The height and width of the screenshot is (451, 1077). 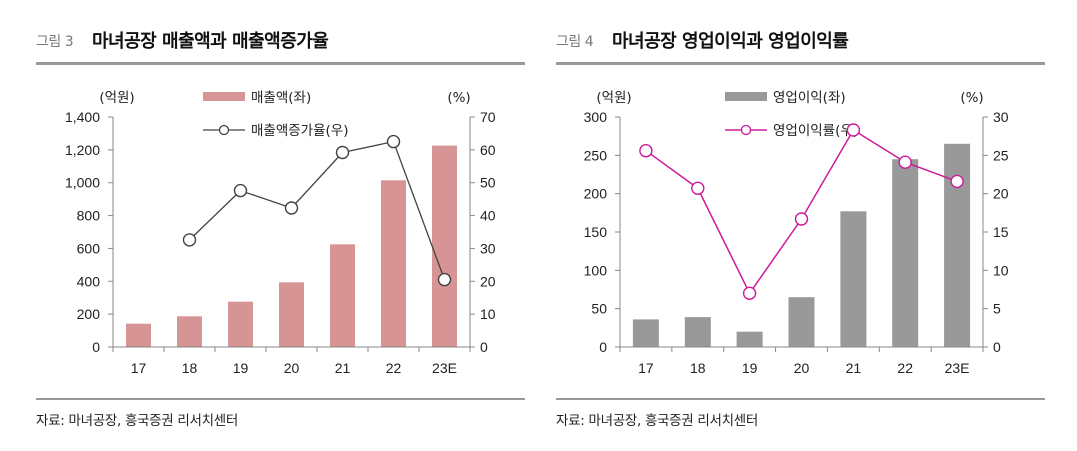 What do you see at coordinates (89, 216) in the screenshot?
I see `left-tick-label: 800` at bounding box center [89, 216].